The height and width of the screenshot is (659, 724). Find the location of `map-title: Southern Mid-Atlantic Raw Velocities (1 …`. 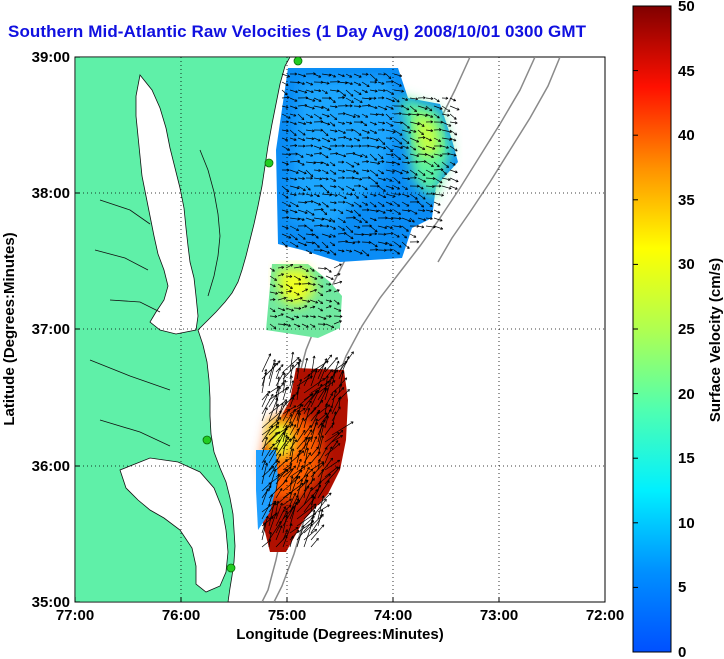

map-title: Southern Mid-Atlantic Raw Velocities (1 … is located at coordinates (297, 31).